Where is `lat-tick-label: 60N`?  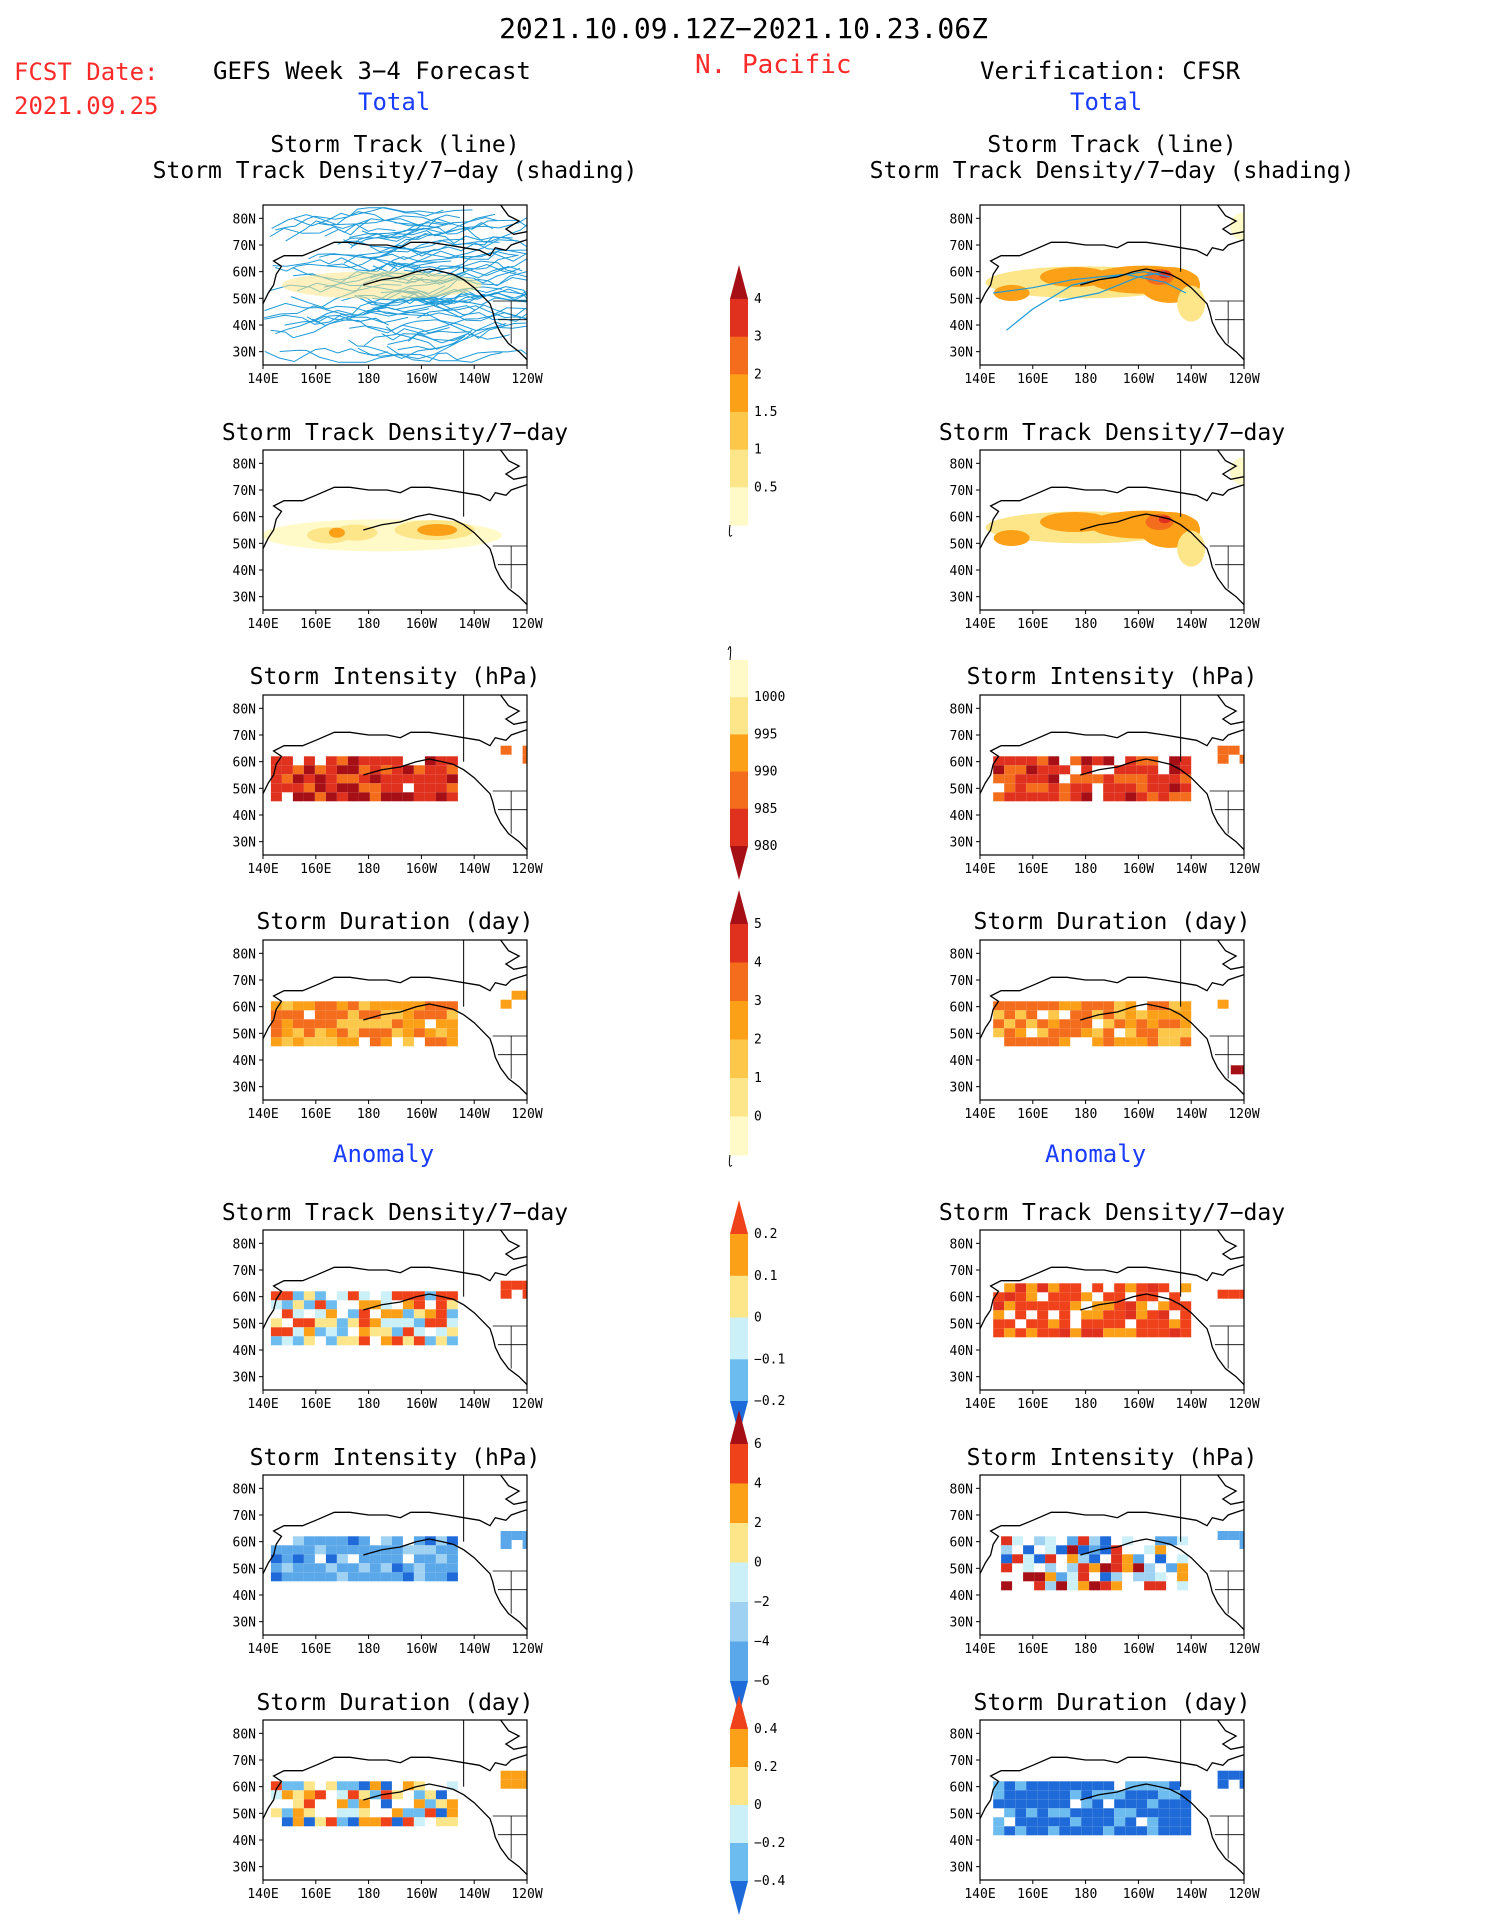
lat-tick-label: 60N is located at coordinates (244, 1298).